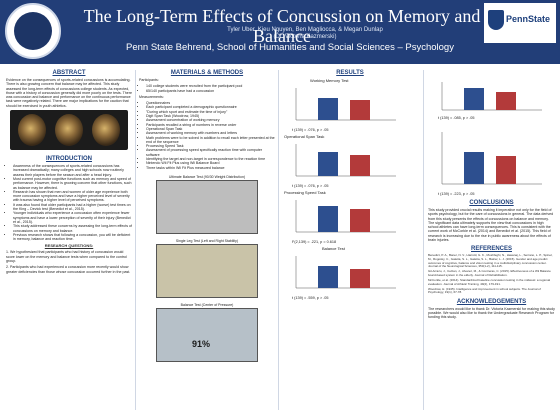  I want to click on result-label: Working Memory Test, so click(329, 80).